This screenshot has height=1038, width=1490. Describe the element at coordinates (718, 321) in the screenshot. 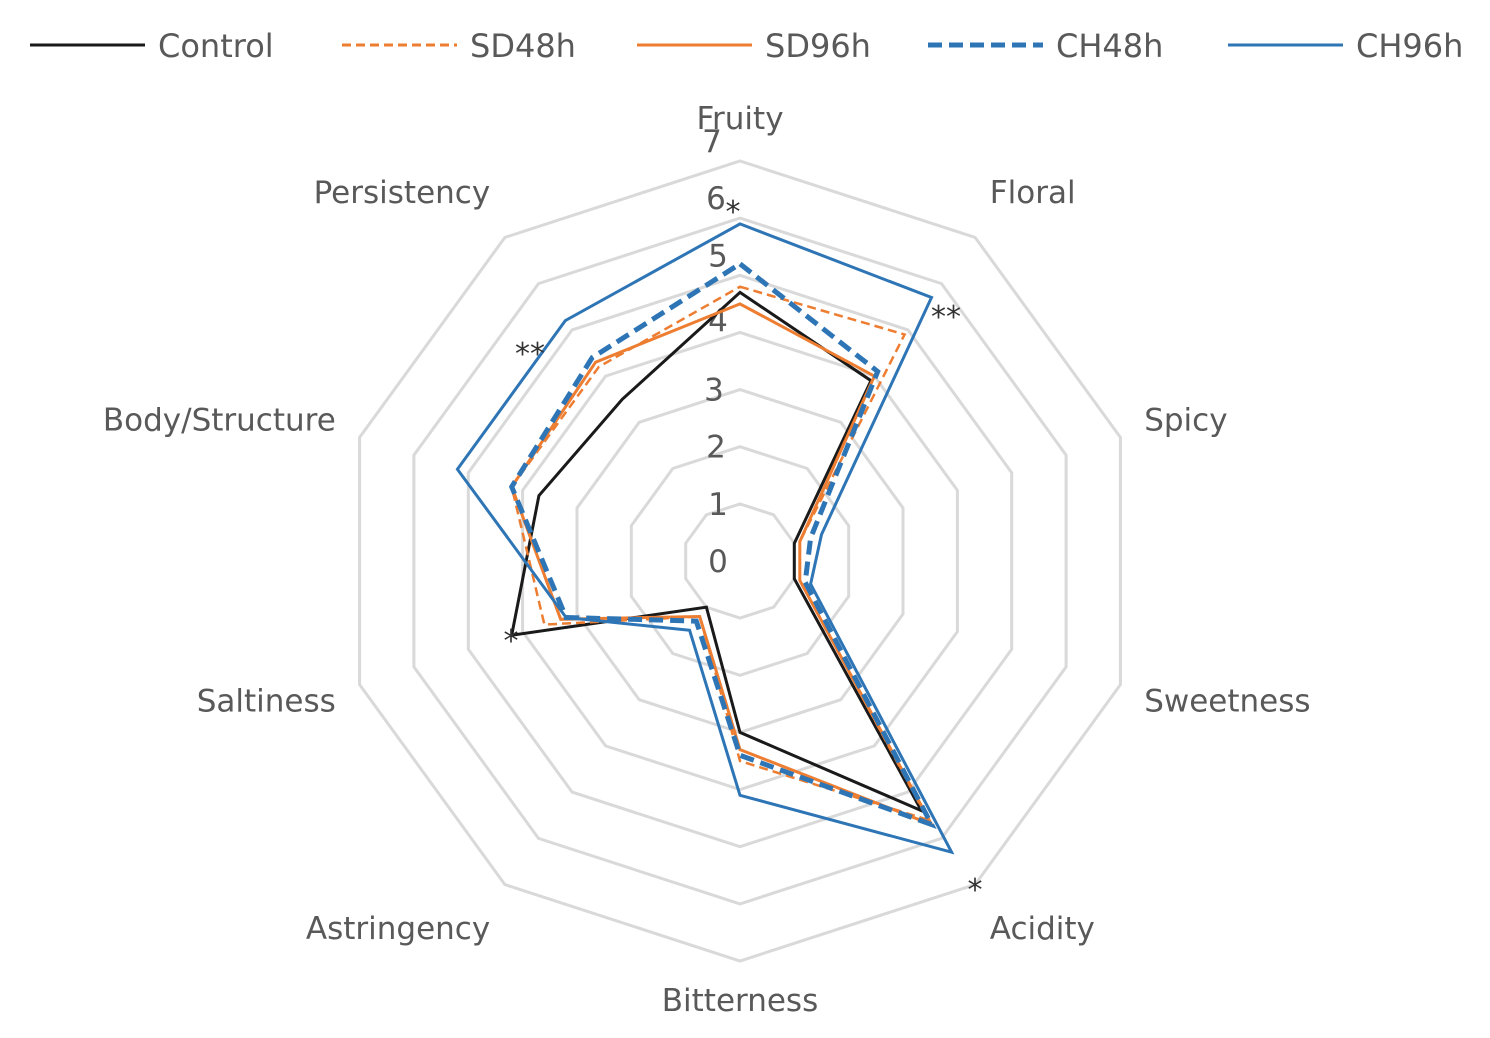

I see `tick-label-4: 4` at that location.